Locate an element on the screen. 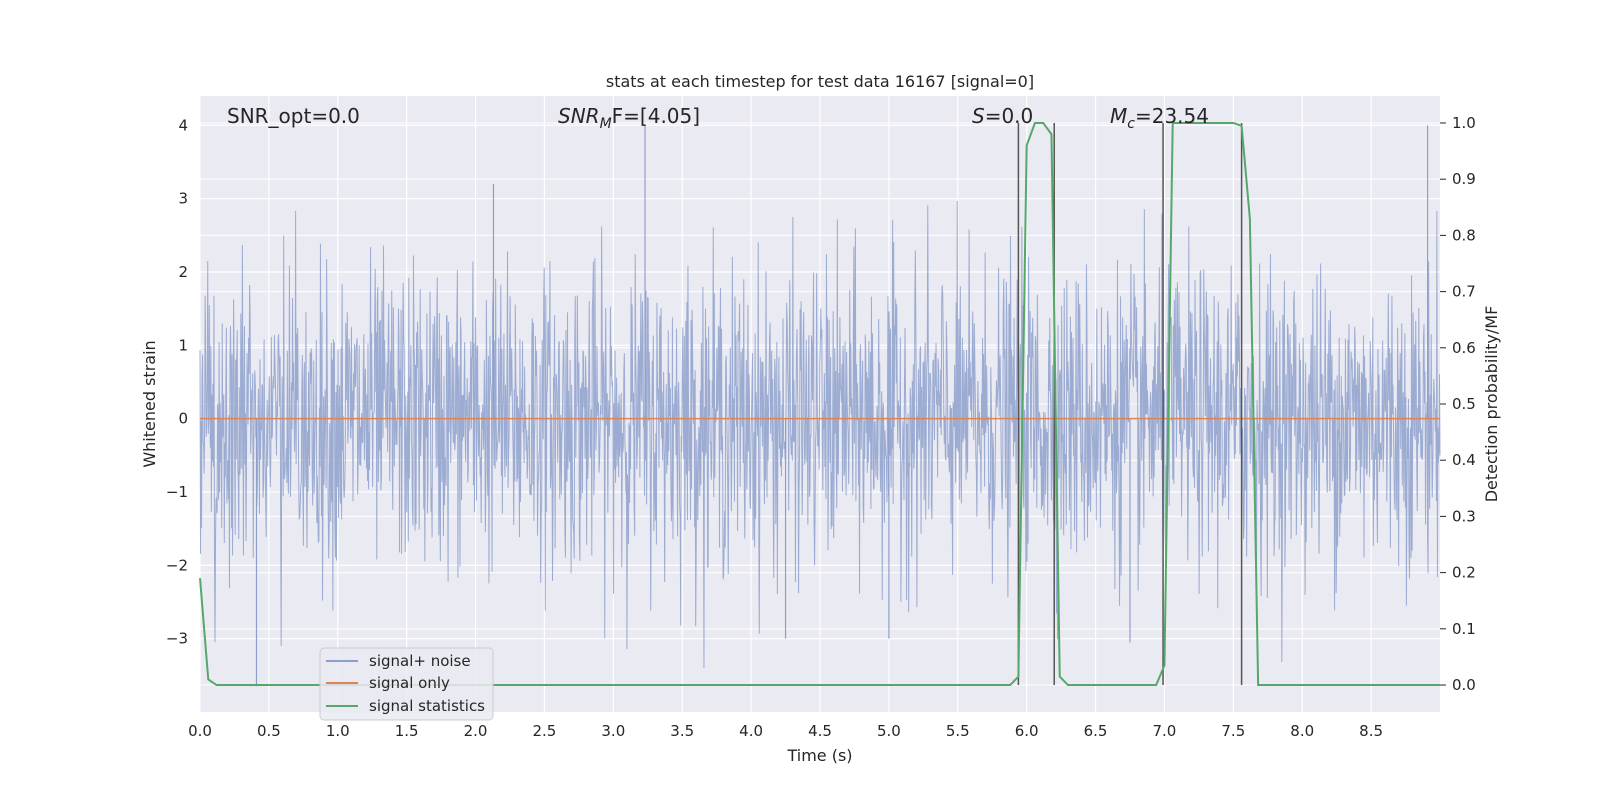 This screenshot has height=800, width=1600. y-tick-label: 2 is located at coordinates (183, 272).